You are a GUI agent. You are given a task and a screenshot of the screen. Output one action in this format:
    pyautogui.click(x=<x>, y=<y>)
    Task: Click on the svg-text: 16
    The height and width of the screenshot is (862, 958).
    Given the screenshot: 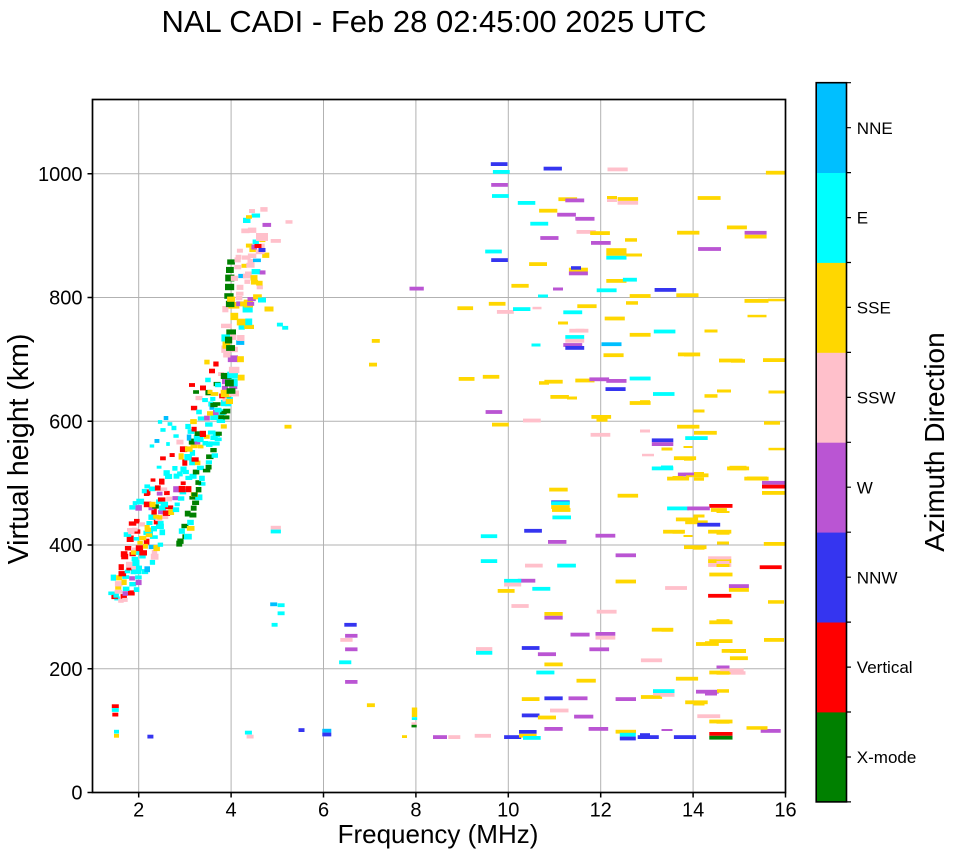 What is the action you would take?
    pyautogui.click(x=785, y=811)
    